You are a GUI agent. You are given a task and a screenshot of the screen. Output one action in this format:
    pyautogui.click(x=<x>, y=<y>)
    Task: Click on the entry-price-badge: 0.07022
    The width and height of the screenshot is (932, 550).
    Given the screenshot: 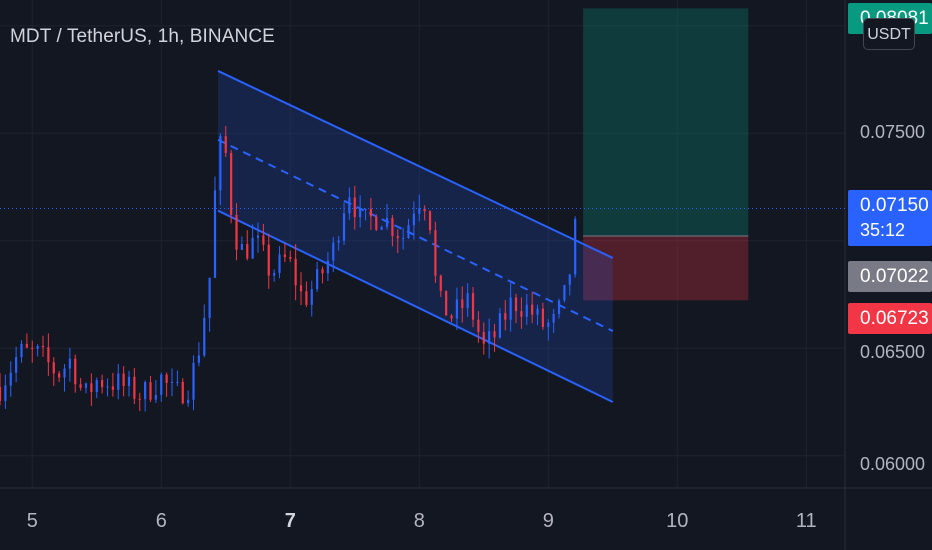 What is the action you would take?
    pyautogui.click(x=890, y=276)
    